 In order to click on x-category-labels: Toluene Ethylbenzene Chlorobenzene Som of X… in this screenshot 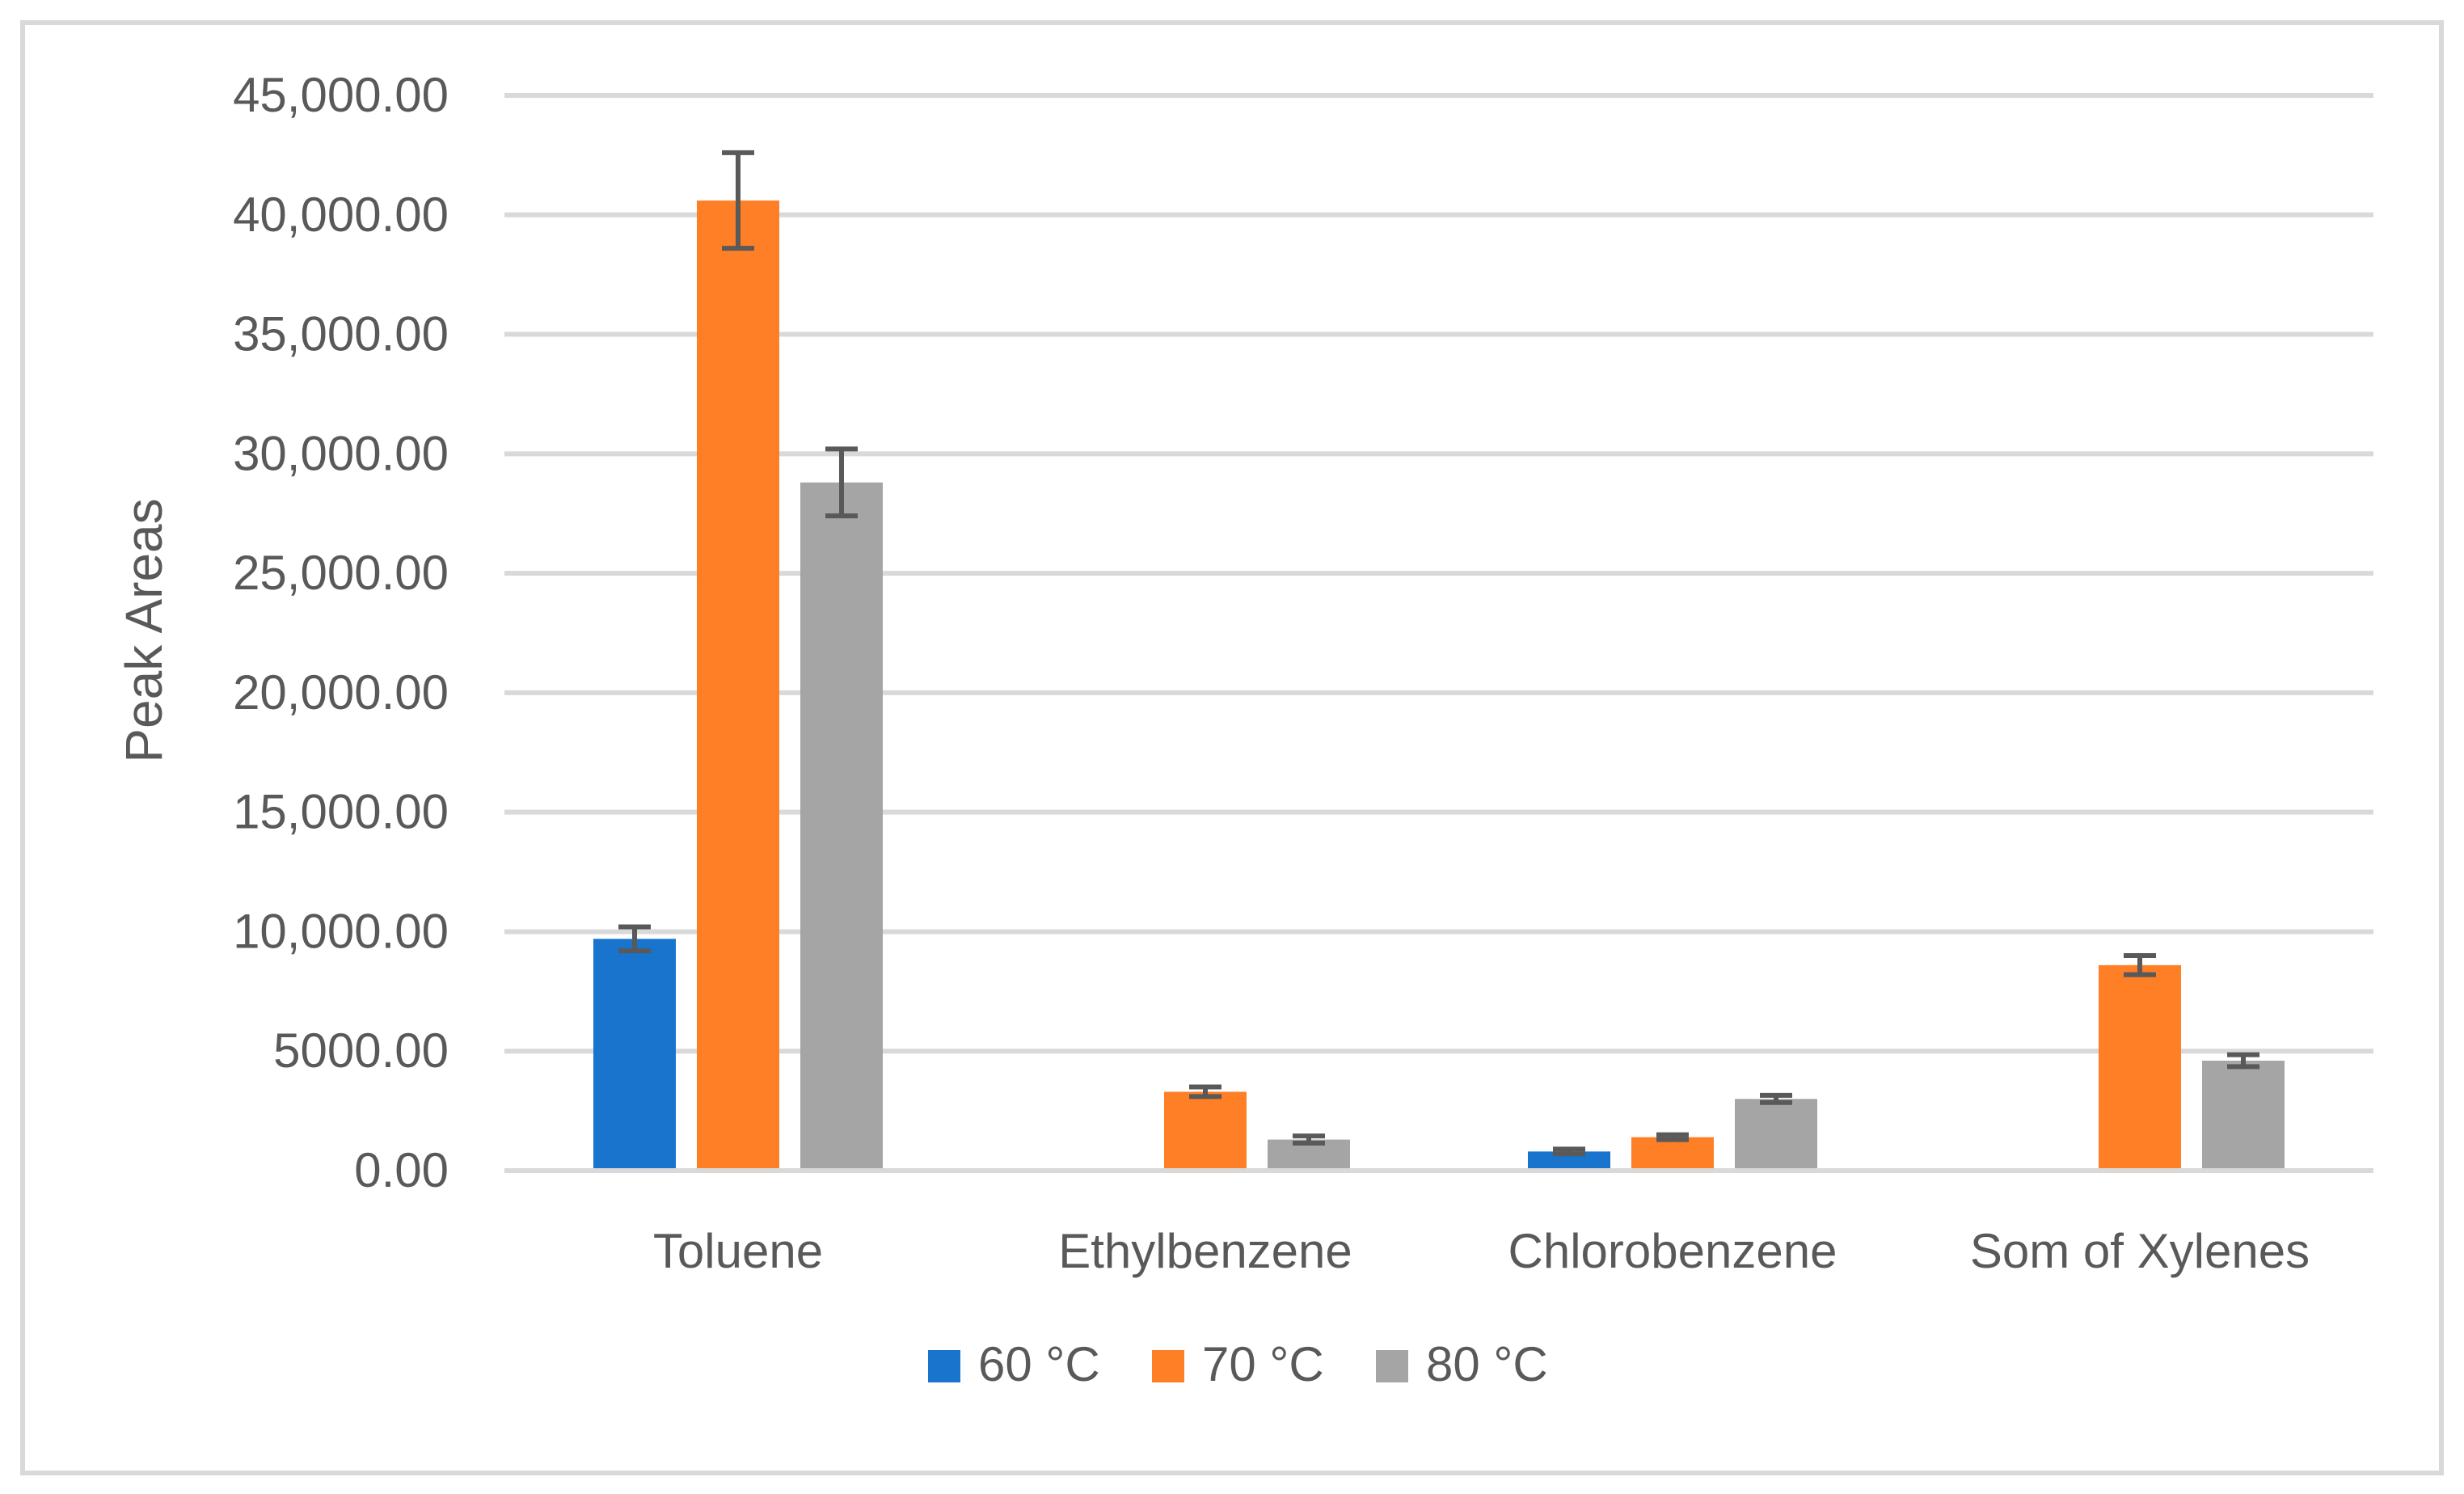, I will do `click(1482, 1251)`.